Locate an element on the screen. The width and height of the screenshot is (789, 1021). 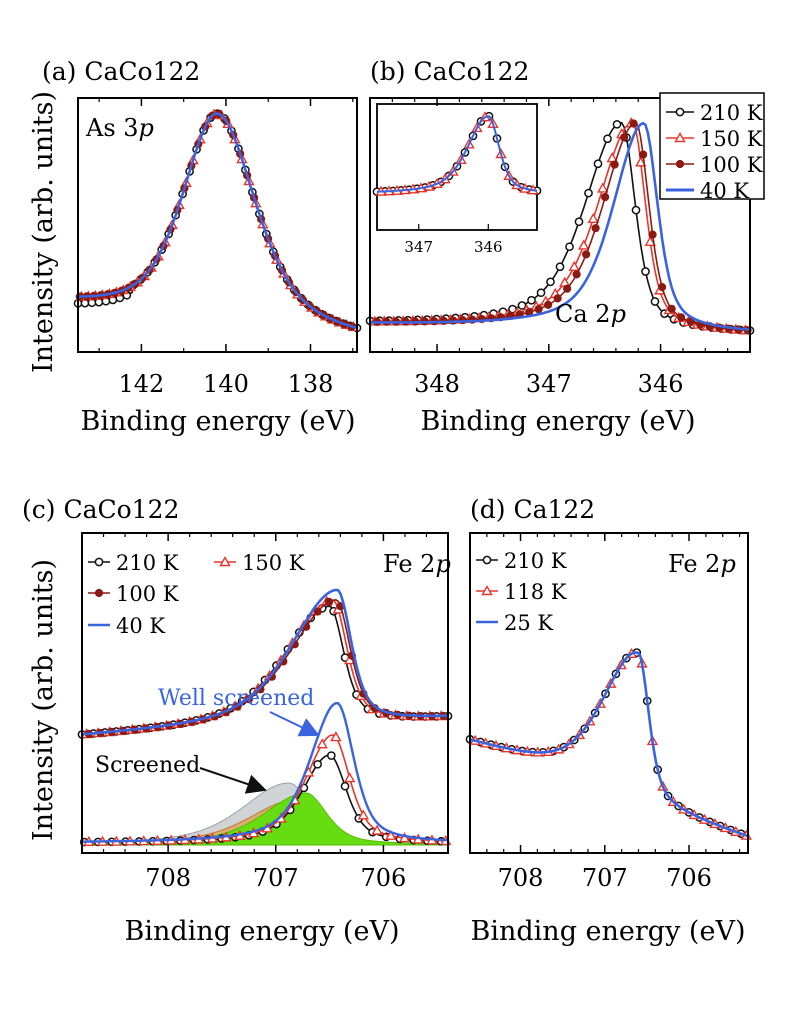
panel-a-label: As 3p is located at coordinates (119, 128).